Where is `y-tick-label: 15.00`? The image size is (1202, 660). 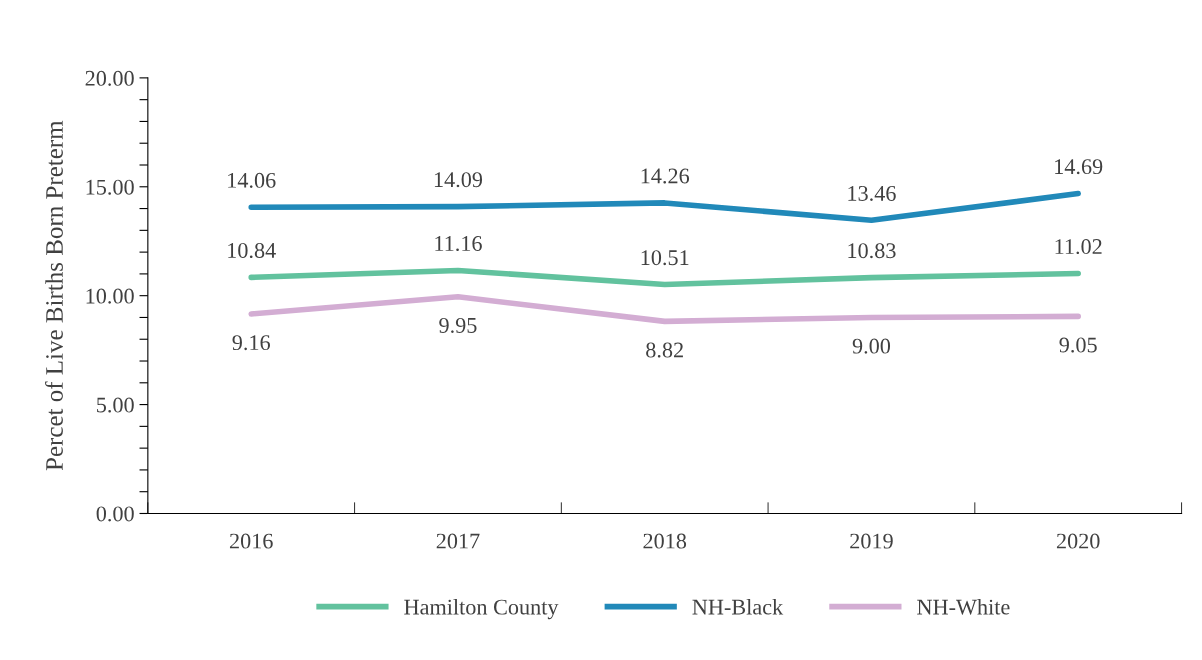 y-tick-label: 15.00 is located at coordinates (110, 187).